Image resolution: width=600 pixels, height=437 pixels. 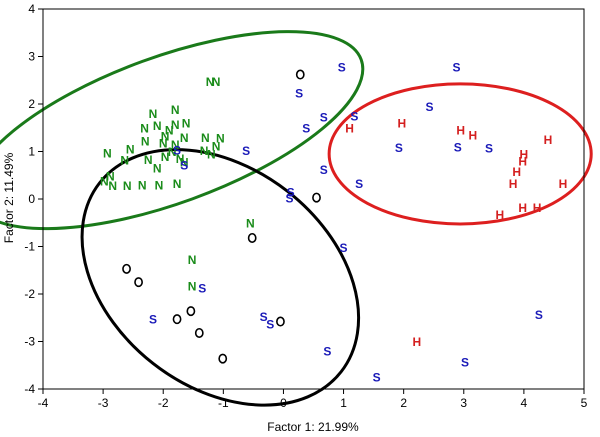 What do you see at coordinates (163, 403) in the screenshot?
I see `x-tick-label: -2` at bounding box center [163, 403].